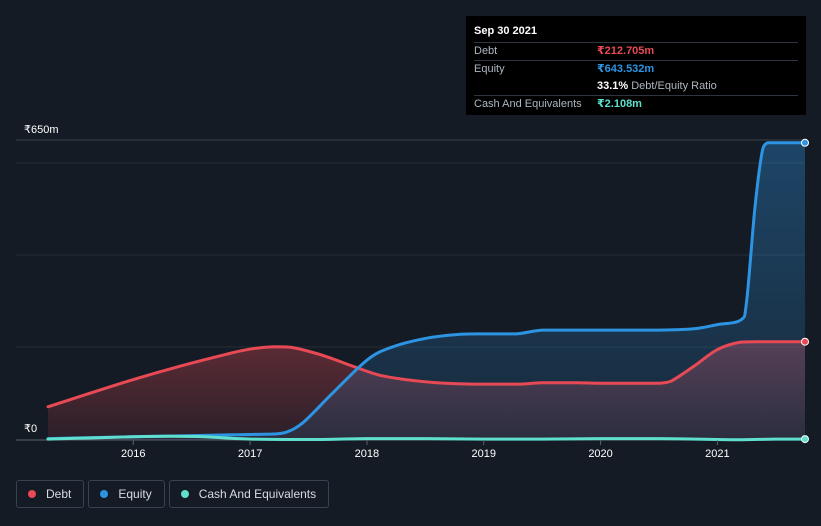 This screenshot has width=821, height=526. Describe the element at coordinates (805, 142) in the screenshot. I see `equity-end-marker` at that location.